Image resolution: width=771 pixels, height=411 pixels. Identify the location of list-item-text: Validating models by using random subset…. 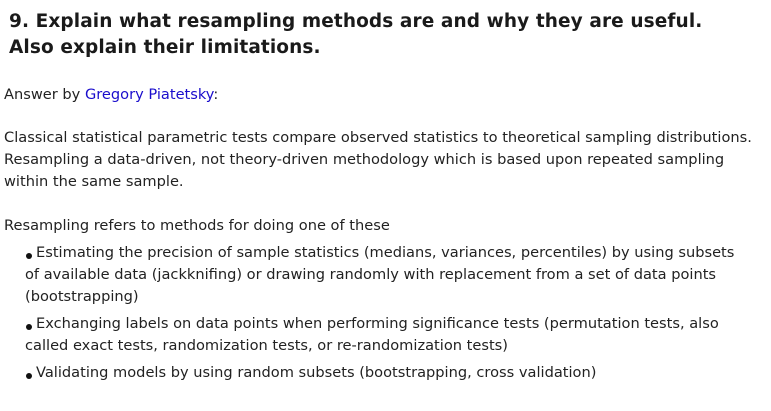
(316, 372).